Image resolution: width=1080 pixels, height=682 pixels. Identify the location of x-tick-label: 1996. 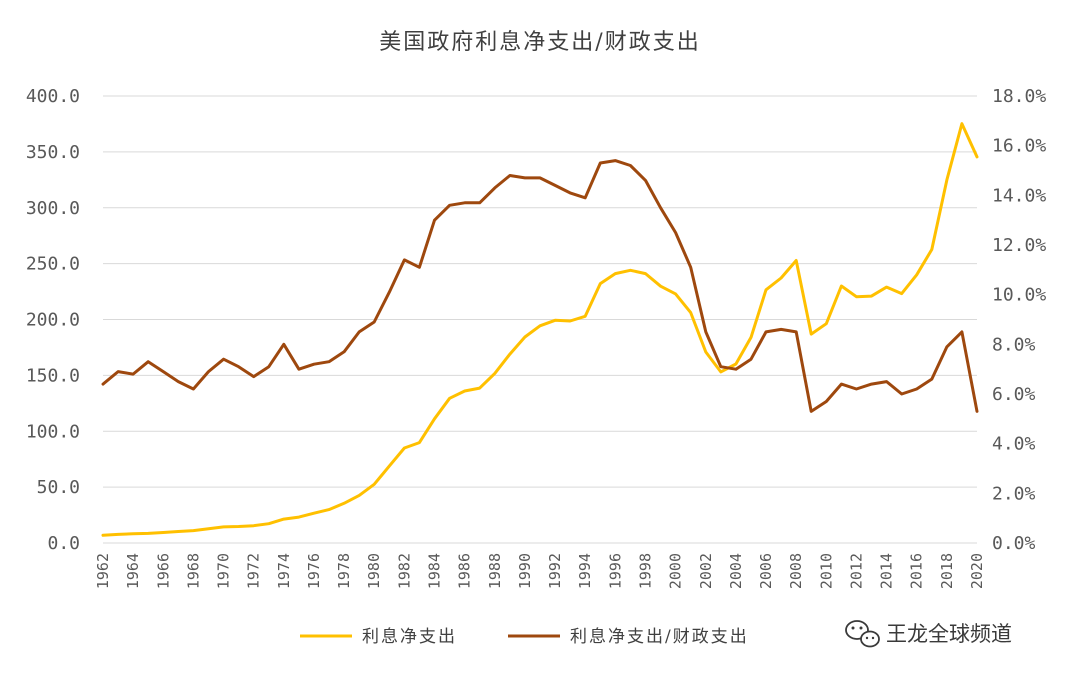
(615, 571).